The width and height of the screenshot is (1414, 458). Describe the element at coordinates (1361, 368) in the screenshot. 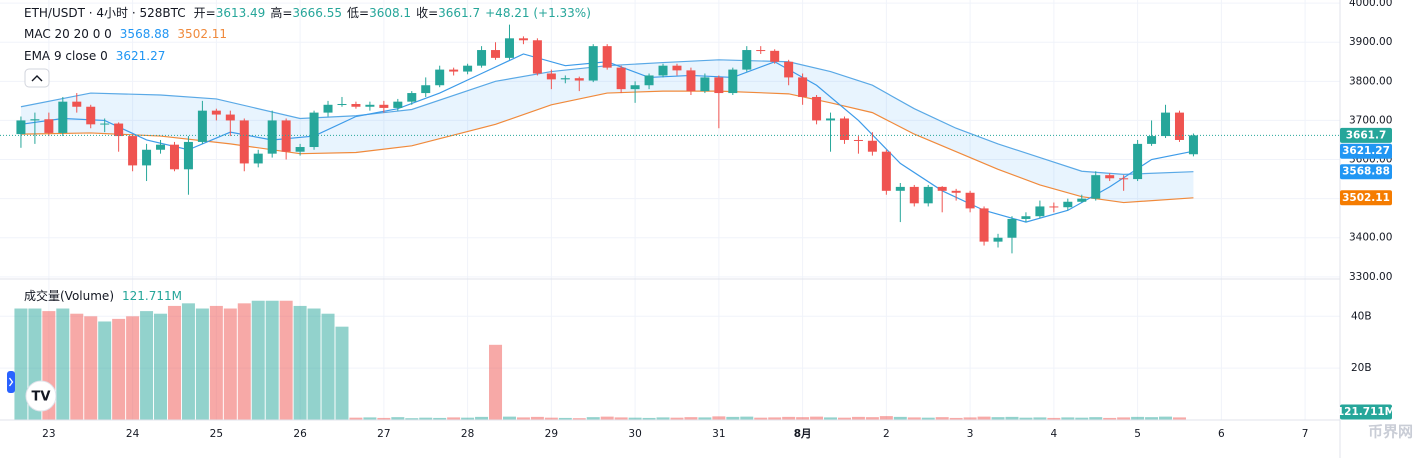

I see `volume-tick-label: 20B` at that location.